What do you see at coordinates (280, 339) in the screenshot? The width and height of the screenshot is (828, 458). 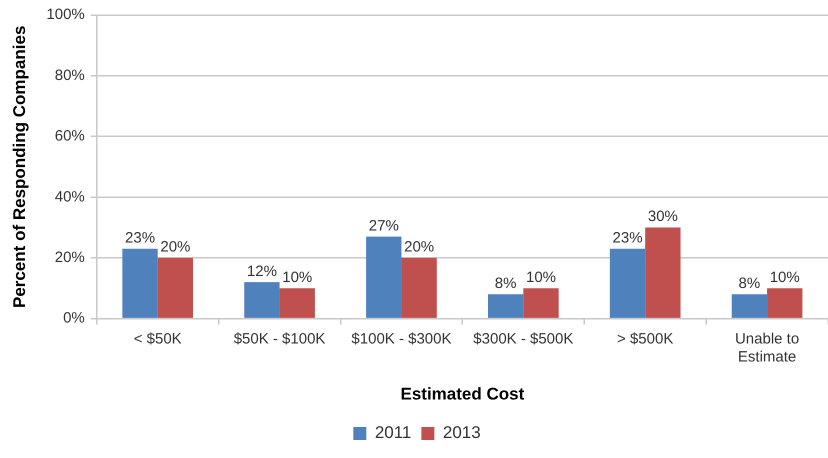 I see `x-tick-label: $50K - $100K` at bounding box center [280, 339].